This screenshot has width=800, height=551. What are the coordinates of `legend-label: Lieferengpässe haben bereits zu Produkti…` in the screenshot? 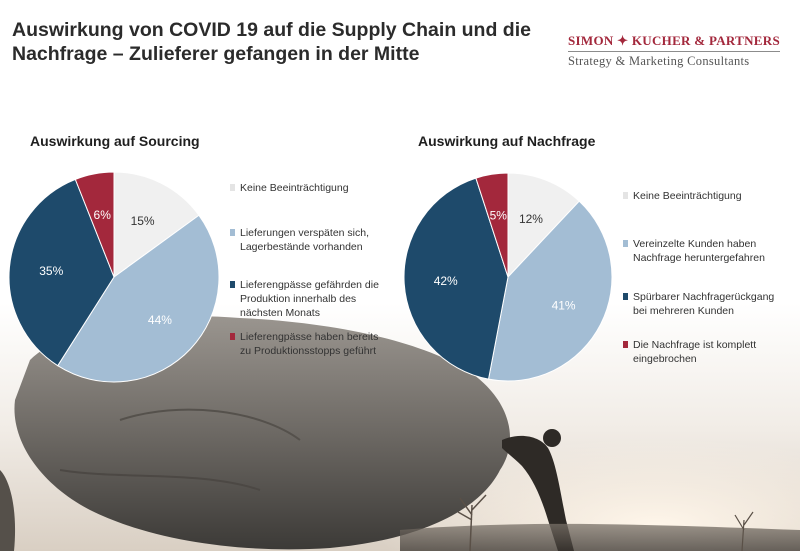 It's located at (309, 344).